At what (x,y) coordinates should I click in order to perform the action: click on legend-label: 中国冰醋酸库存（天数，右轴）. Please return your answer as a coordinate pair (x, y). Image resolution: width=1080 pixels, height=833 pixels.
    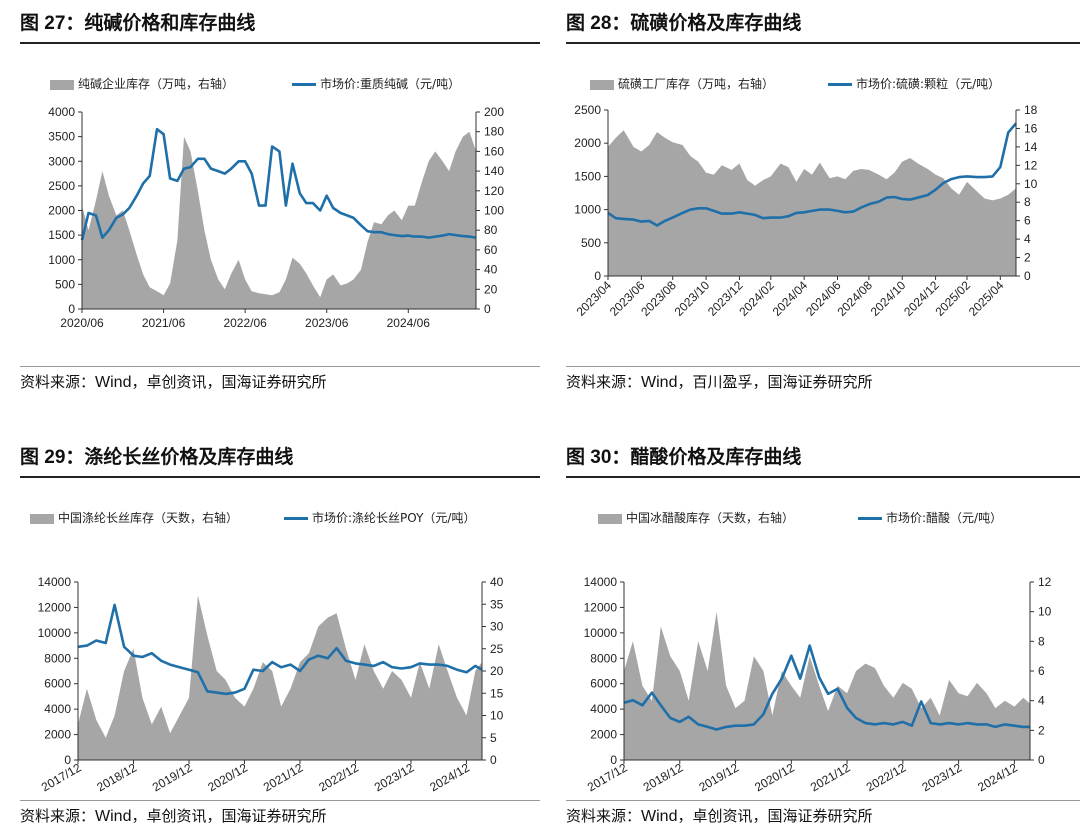
    Looking at the image, I should click on (710, 518).